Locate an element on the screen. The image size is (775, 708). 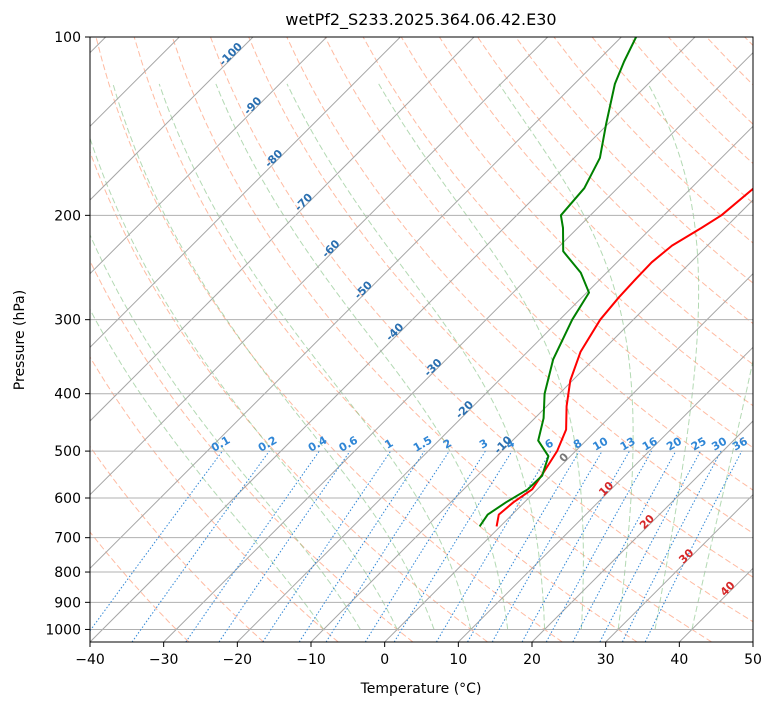
x-tick-label: −30 is located at coordinates (164, 660).